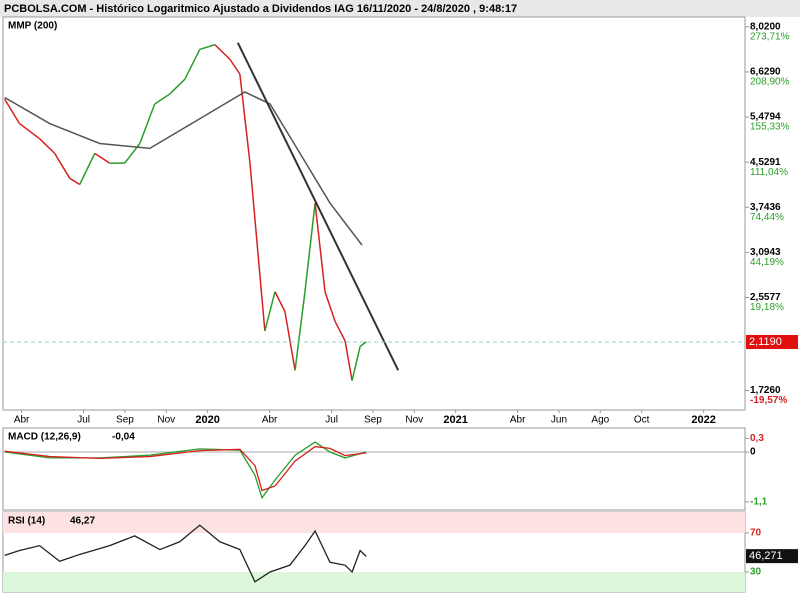  Describe the element at coordinates (765, 162) in the screenshot. I see `y-tick-label: 4,5291` at that location.